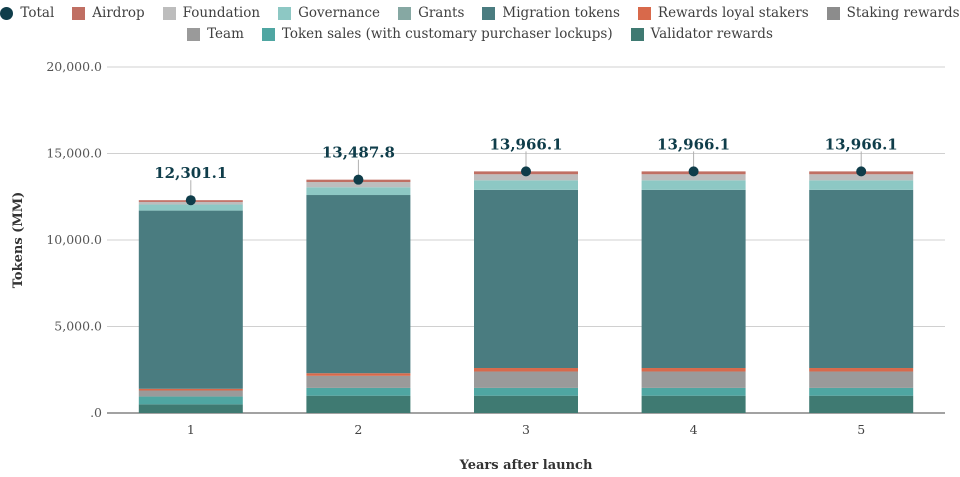 The height and width of the screenshot is (477, 960). What do you see at coordinates (74, 66) in the screenshot?
I see `y-tick-label: 20,000.0` at bounding box center [74, 66].